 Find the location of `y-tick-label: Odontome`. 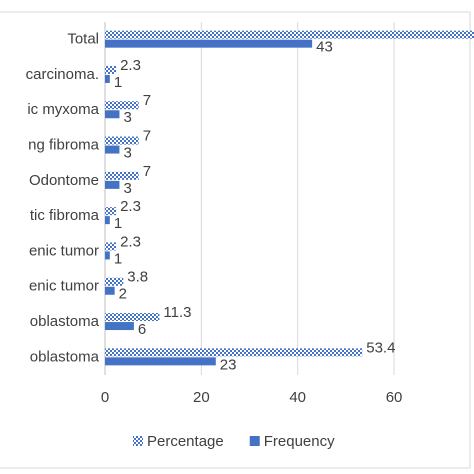

y-tick-label: Odontome is located at coordinates (64, 180).